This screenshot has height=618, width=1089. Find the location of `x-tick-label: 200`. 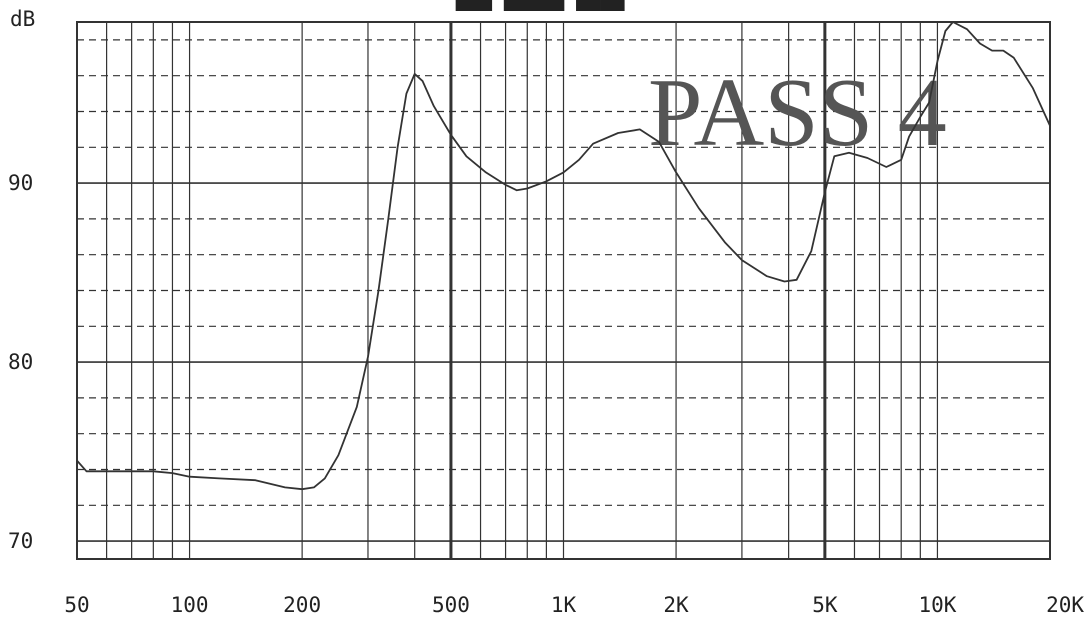

x-tick-label: 200 is located at coordinates (302, 605).